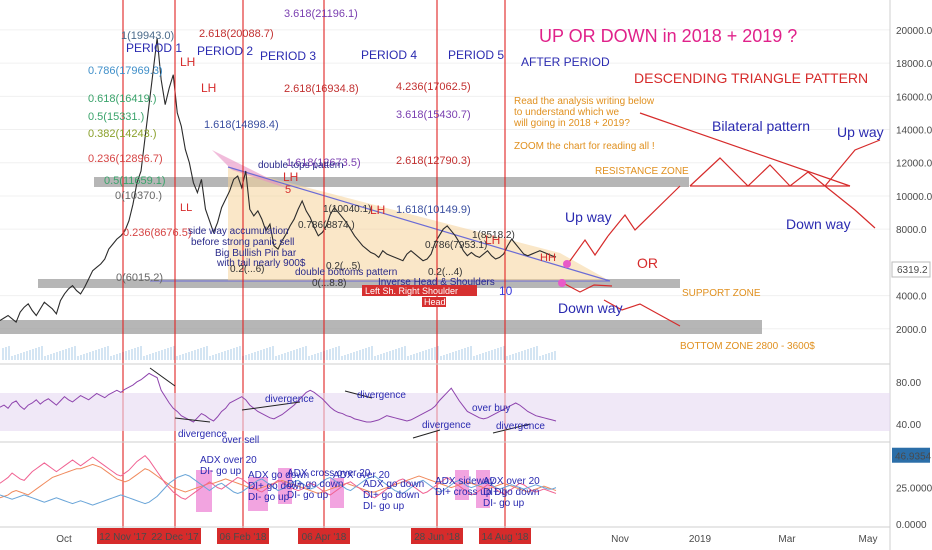  What do you see at coordinates (202, 434) in the screenshot?
I see `rsi-label: divergence` at bounding box center [202, 434].